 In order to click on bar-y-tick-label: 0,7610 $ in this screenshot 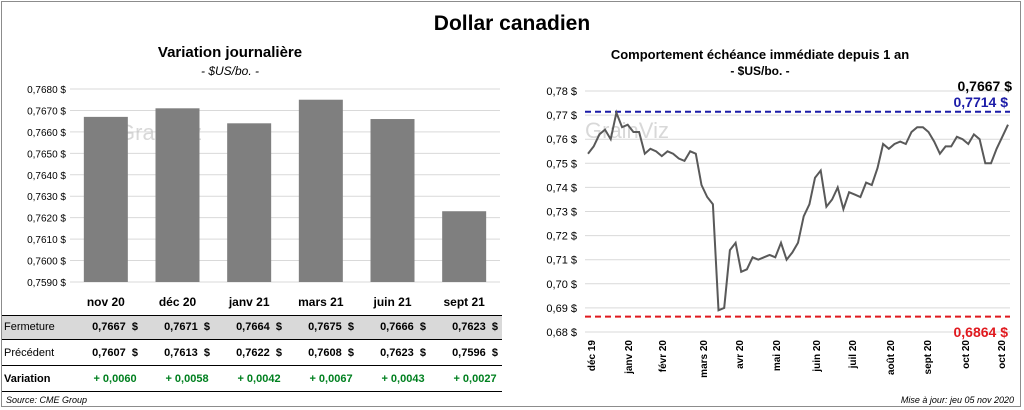, I will do `click(46, 240)`.